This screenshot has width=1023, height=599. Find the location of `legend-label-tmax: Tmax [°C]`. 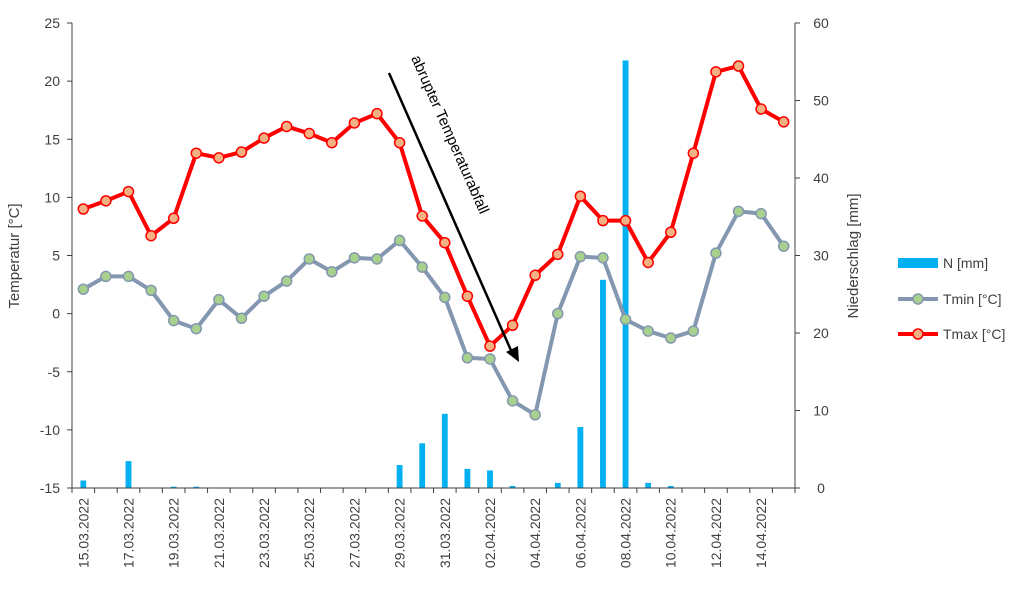

legend-label-tmax: Tmax [°C] is located at coordinates (974, 334).